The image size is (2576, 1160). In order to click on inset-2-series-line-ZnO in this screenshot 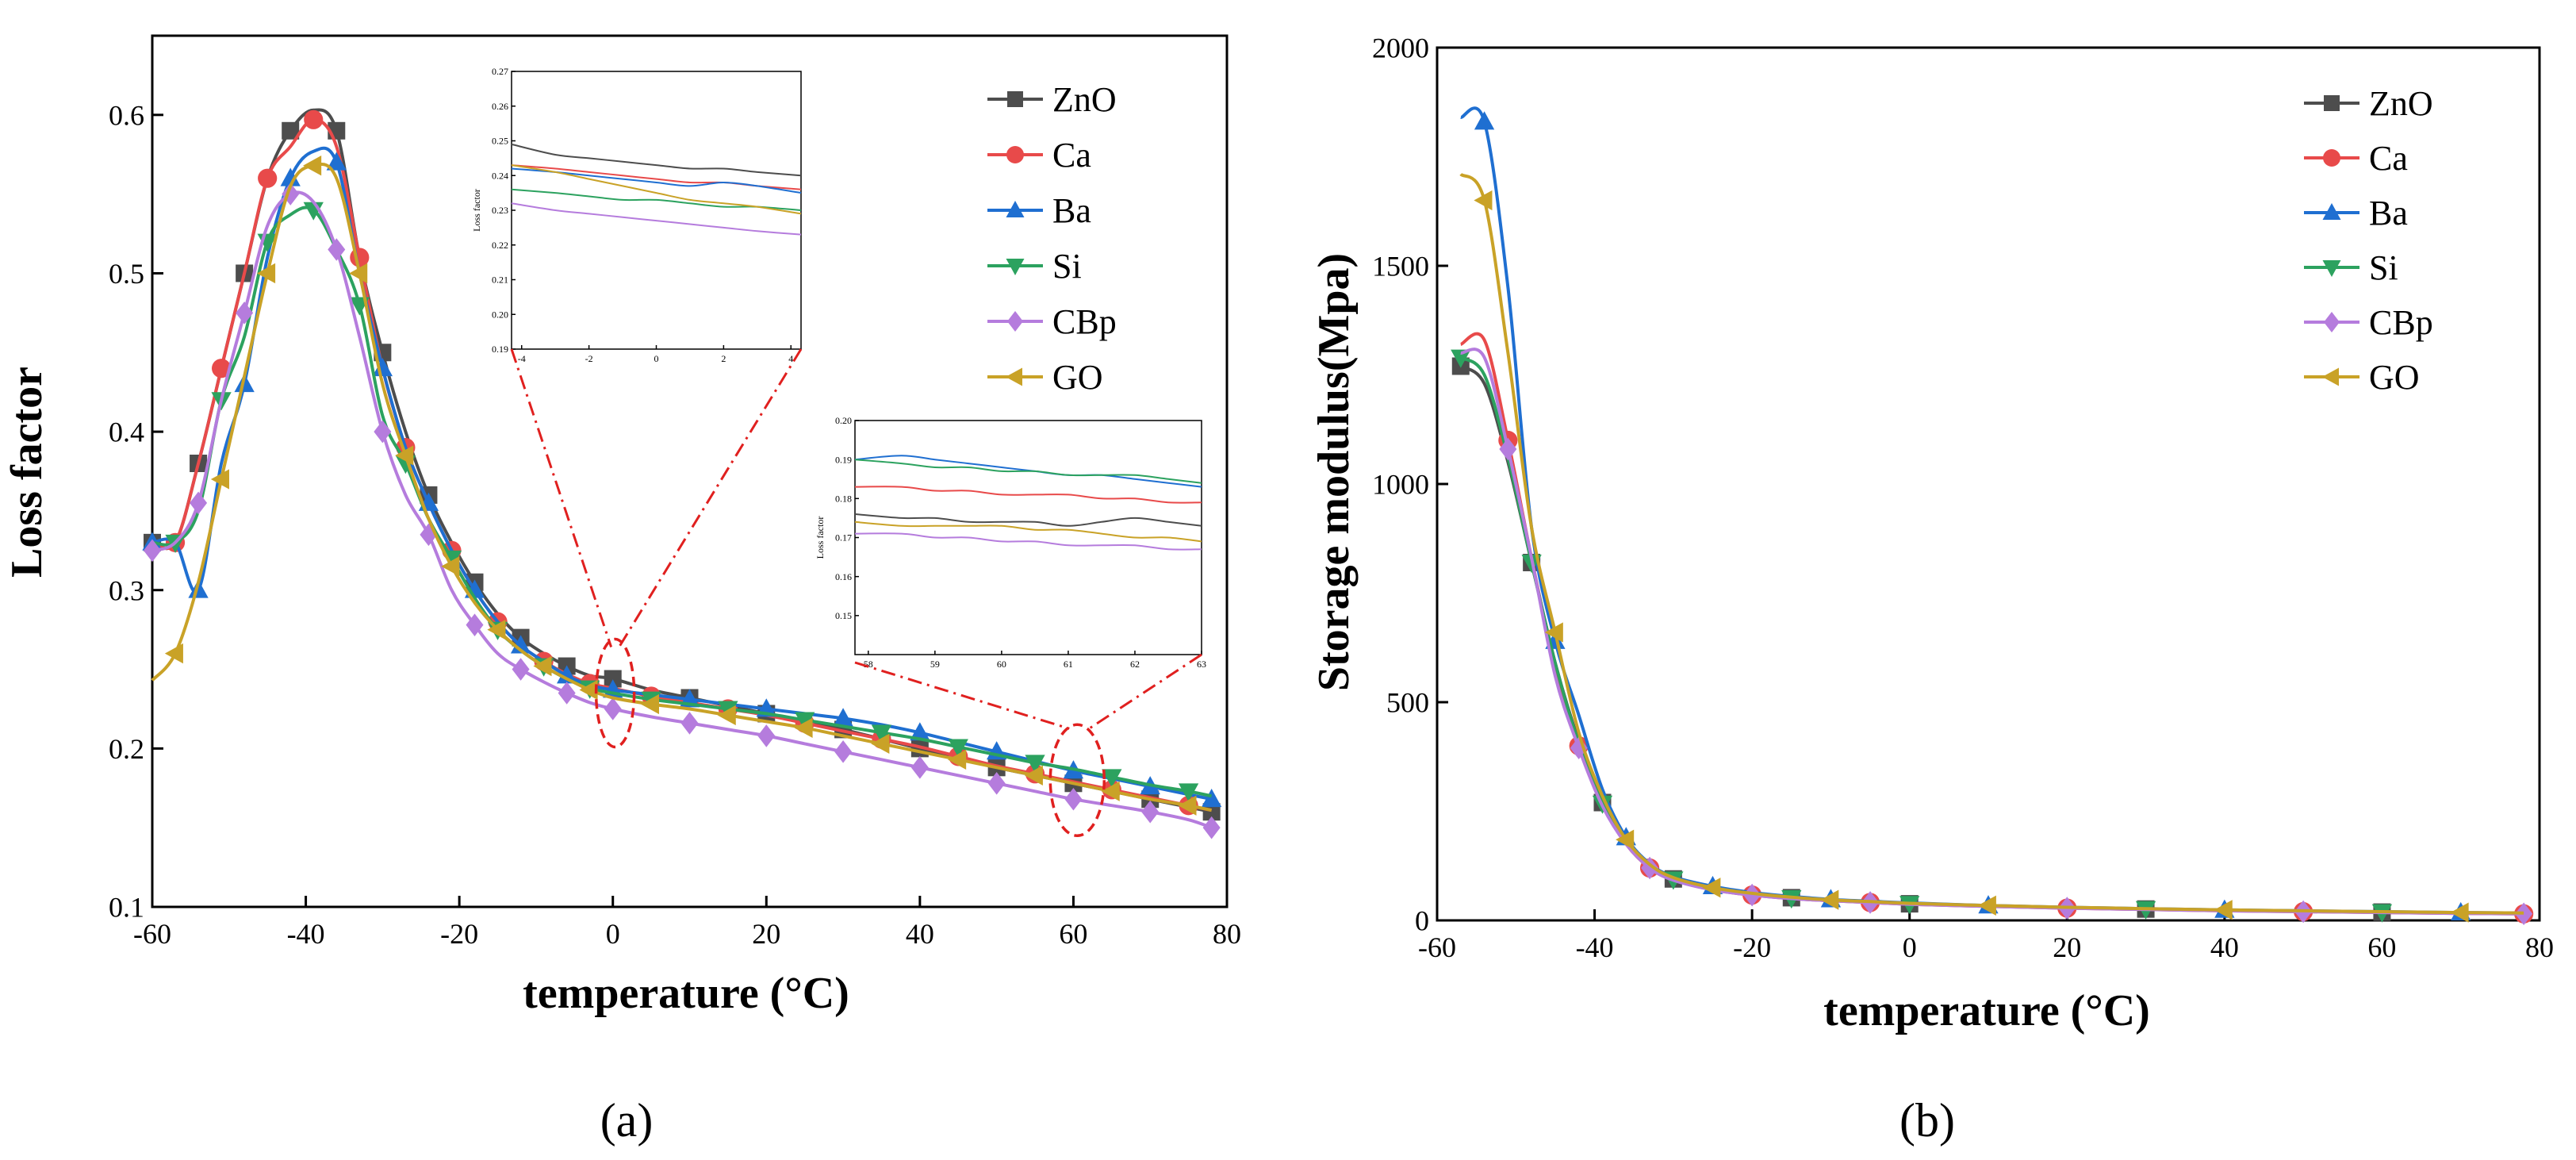, I will do `click(1028, 520)`.